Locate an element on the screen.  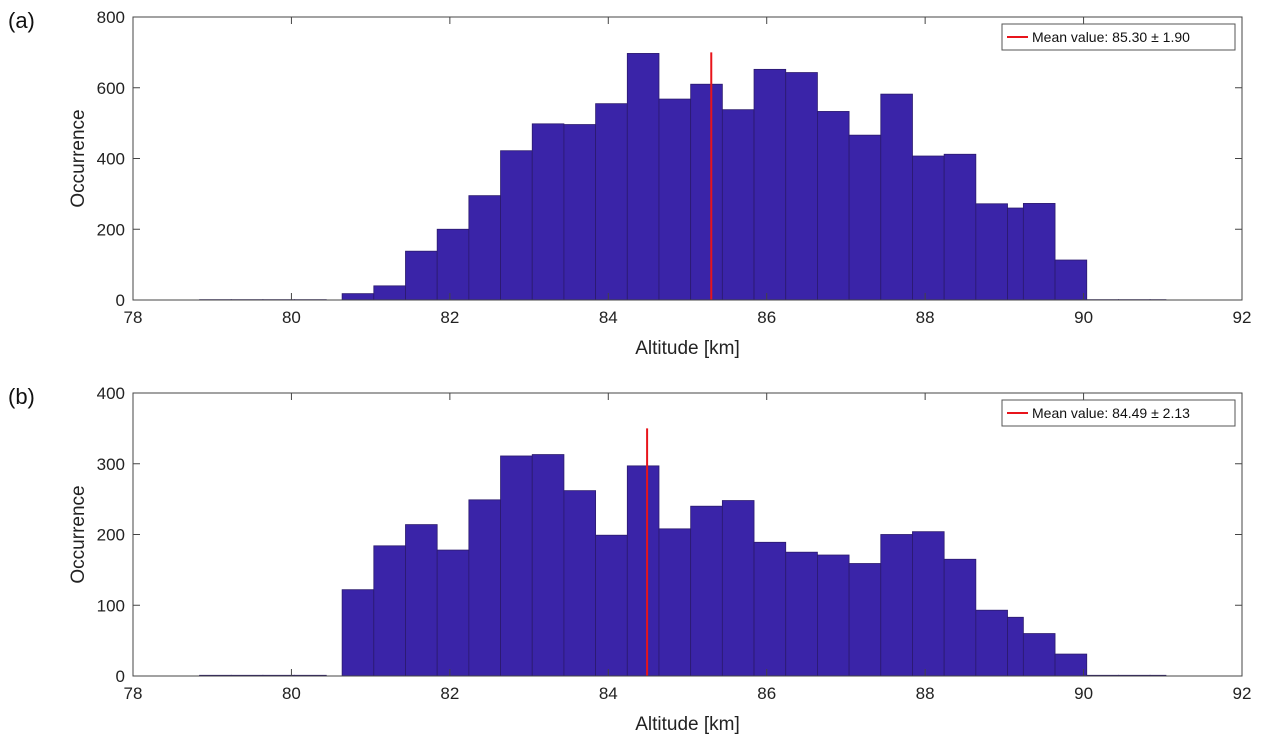
legend: Mean value: 84.49 ± 2.13 is located at coordinates (1118, 413).